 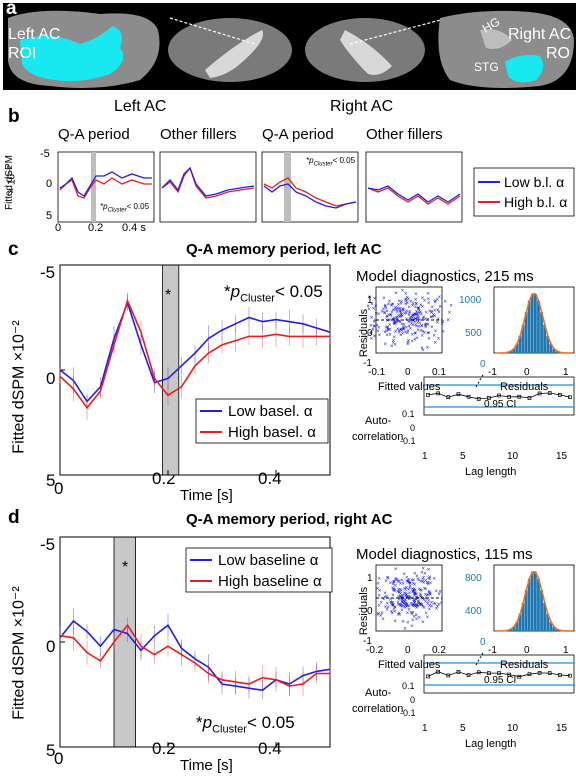 What do you see at coordinates (48, 544) in the screenshot?
I see `panel-d-ytick-neg5: -5` at bounding box center [48, 544].